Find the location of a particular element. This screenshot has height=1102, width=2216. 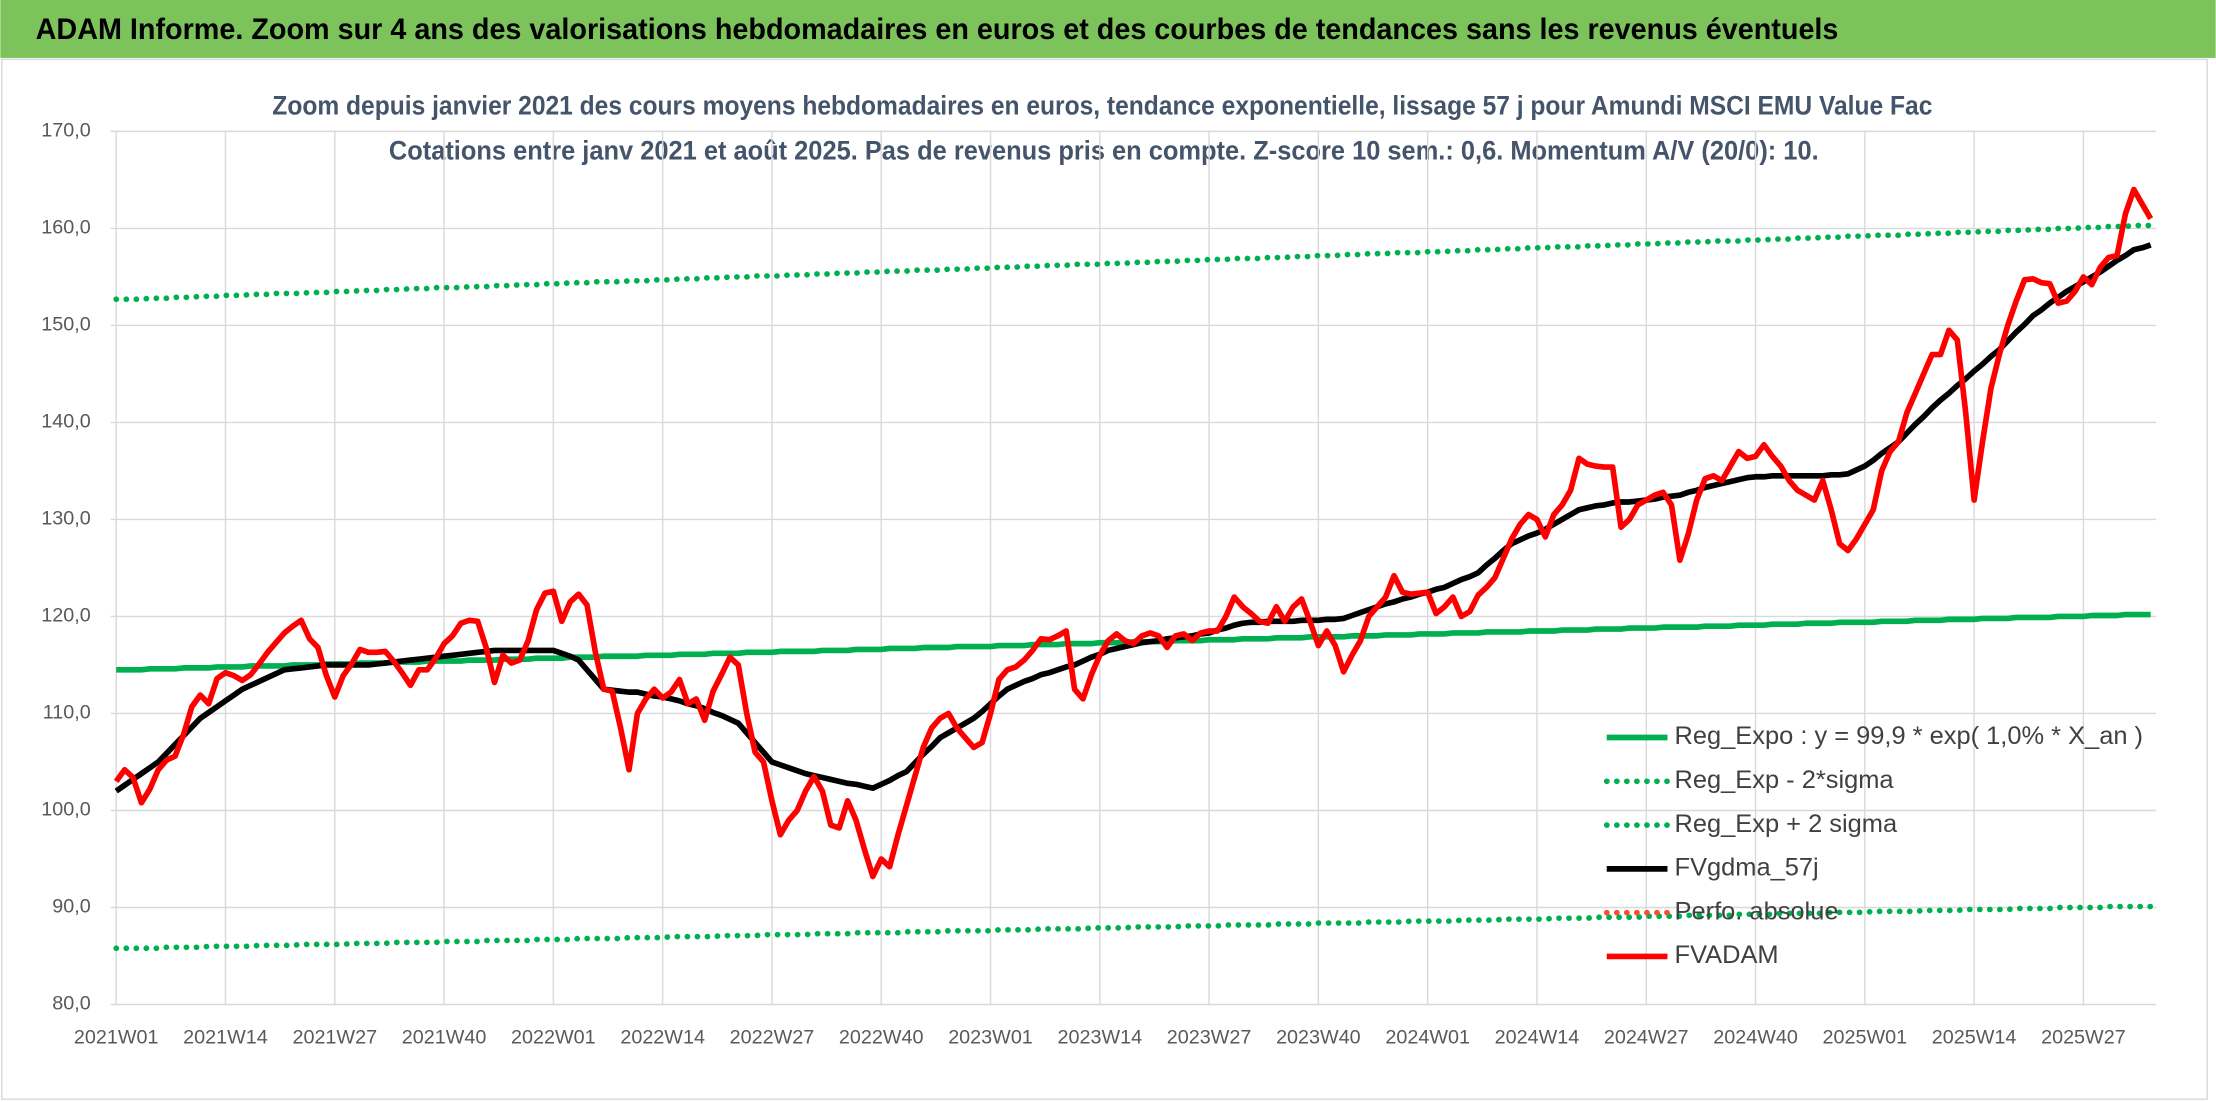

legend-label: Reg_Expo : y = 99,9 * exp( 1,0% * X_an ) is located at coordinates (1909, 736).